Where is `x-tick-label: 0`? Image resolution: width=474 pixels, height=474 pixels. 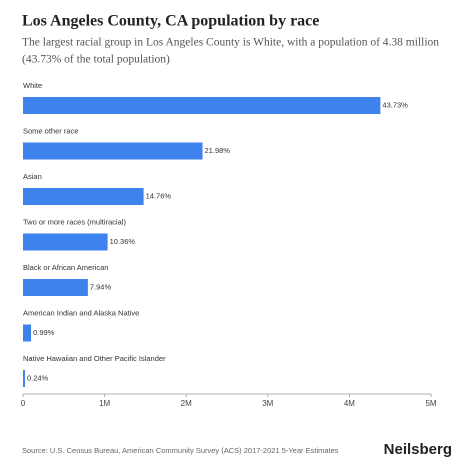 x-tick-label: 0 is located at coordinates (23, 403).